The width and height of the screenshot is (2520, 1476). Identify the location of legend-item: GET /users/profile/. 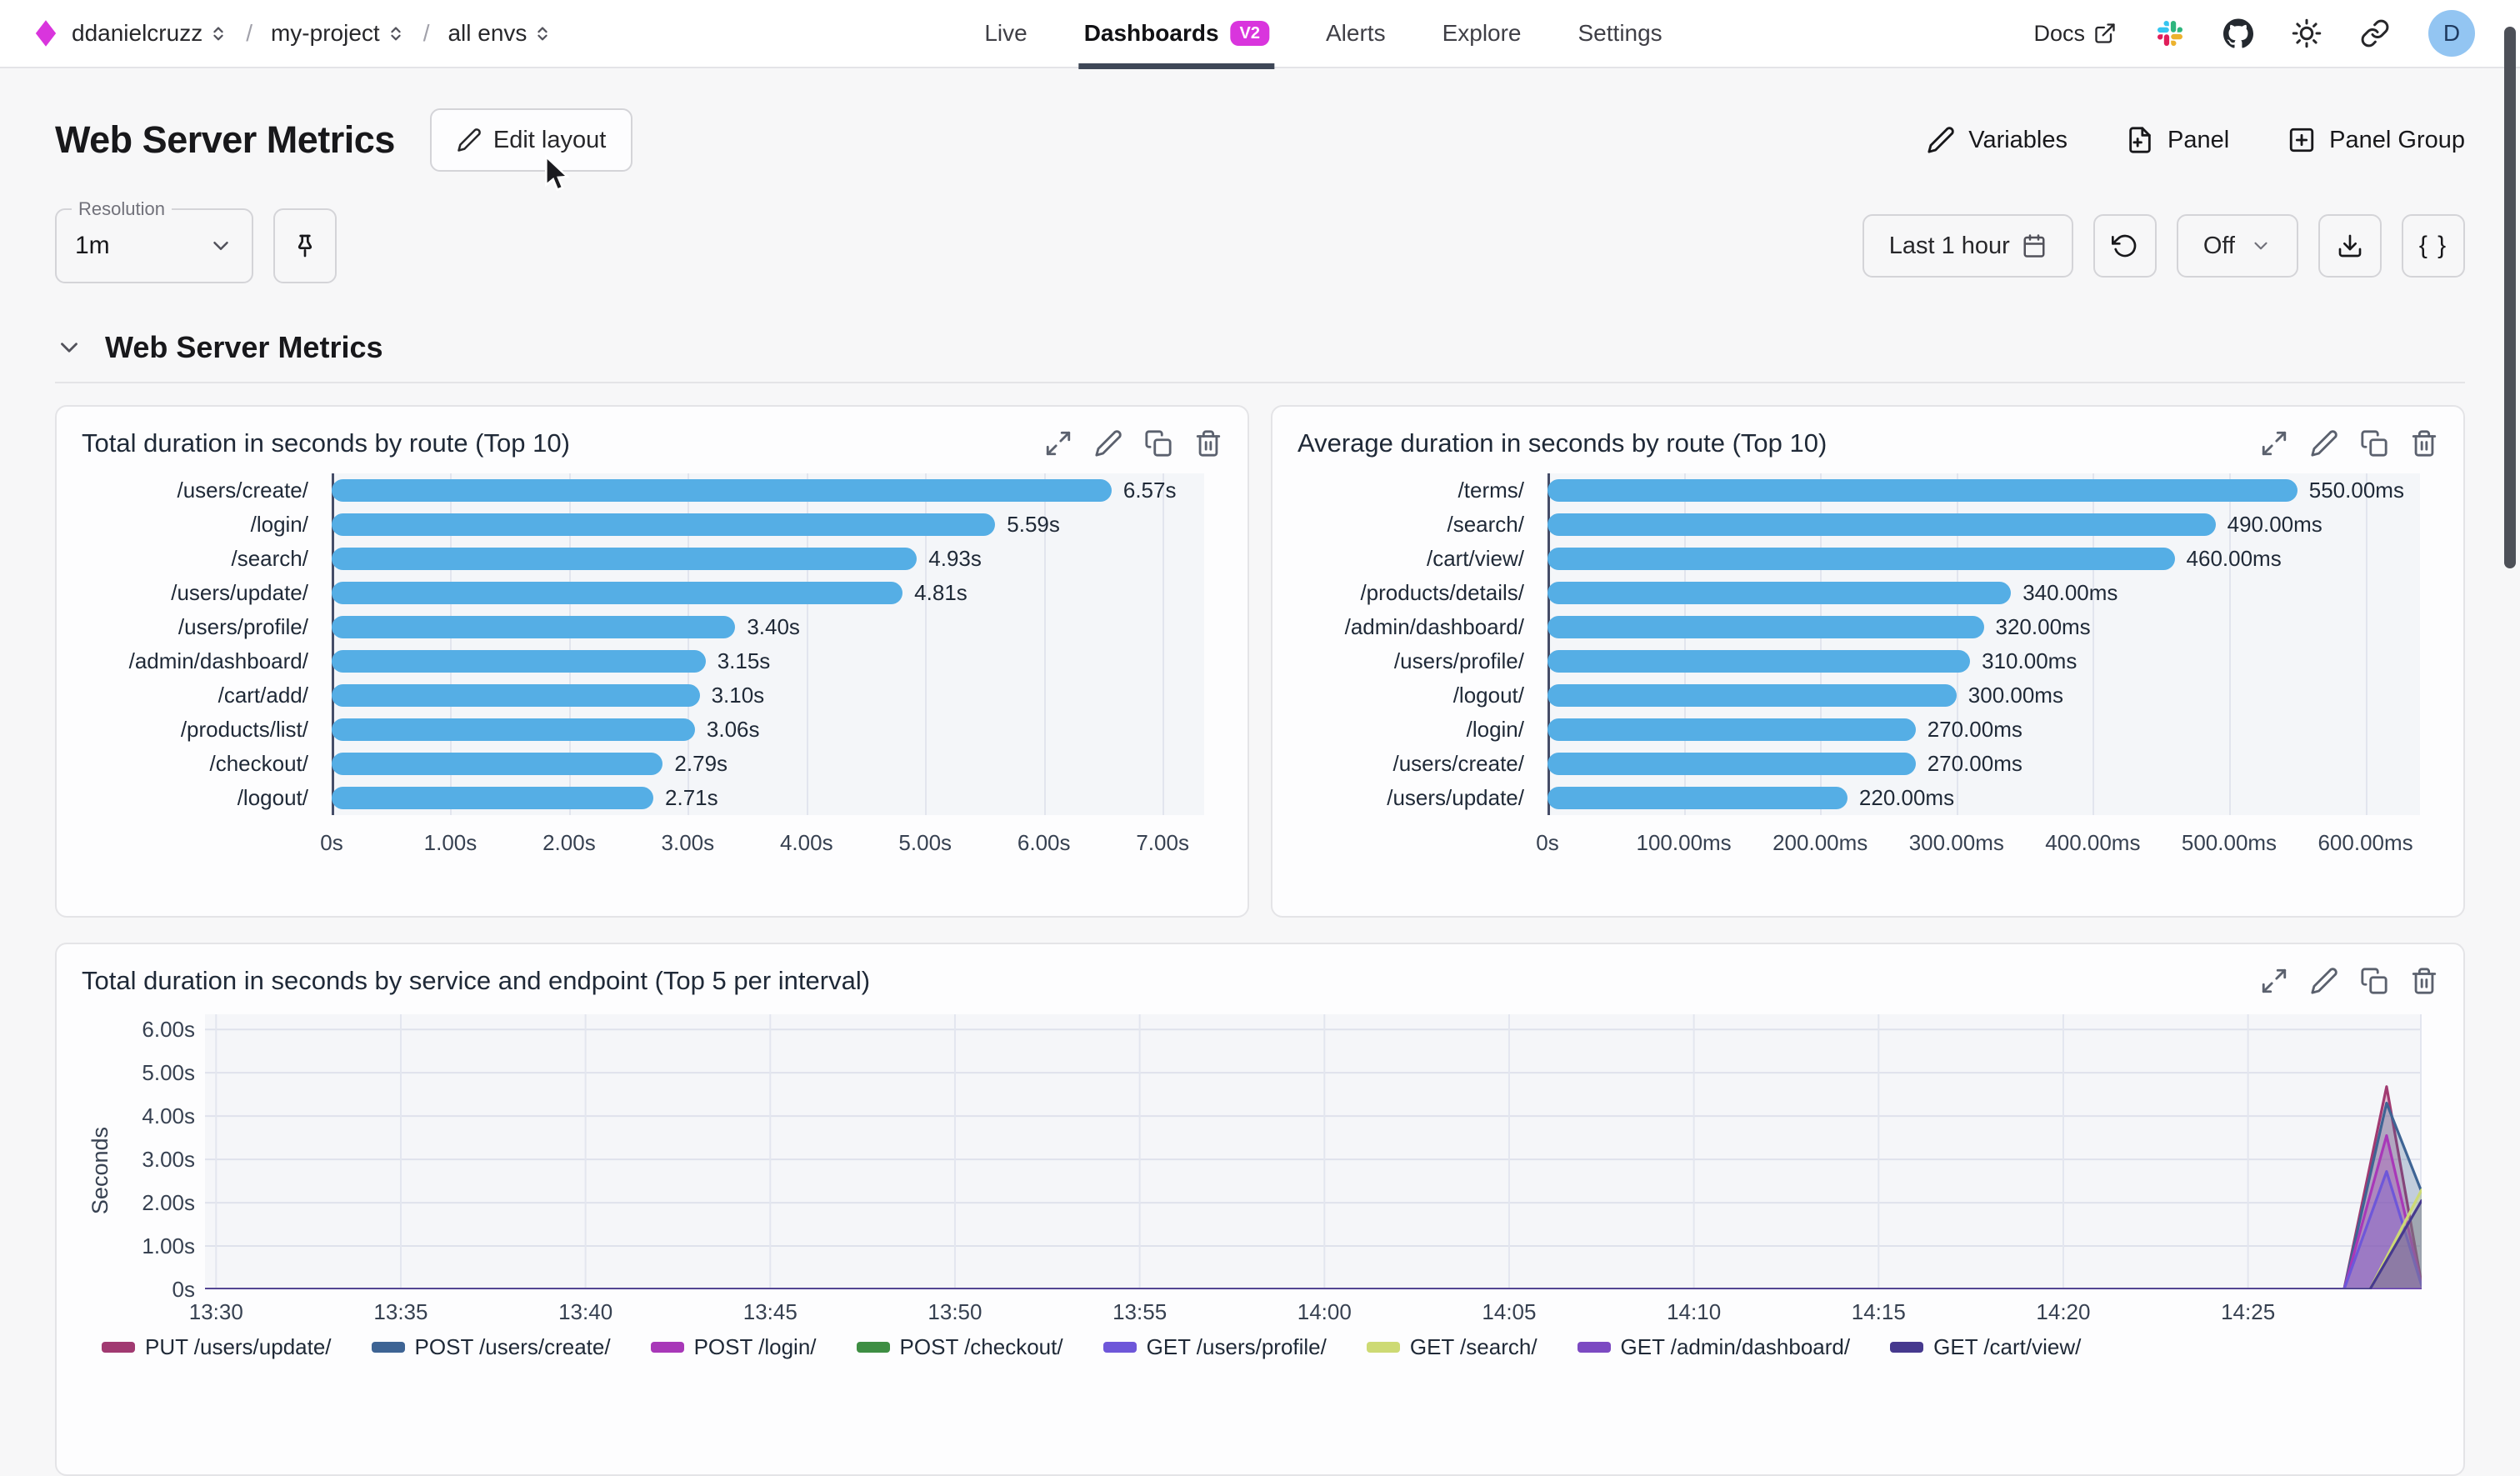
(1214, 1347).